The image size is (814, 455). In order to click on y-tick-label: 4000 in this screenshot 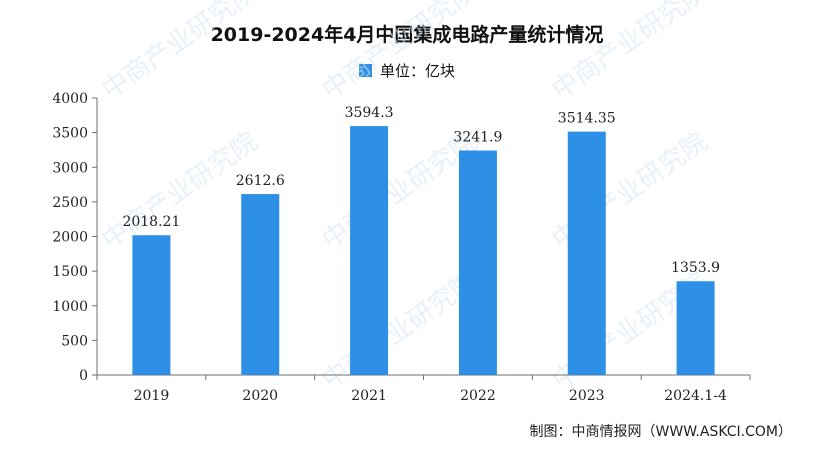, I will do `click(70, 99)`.